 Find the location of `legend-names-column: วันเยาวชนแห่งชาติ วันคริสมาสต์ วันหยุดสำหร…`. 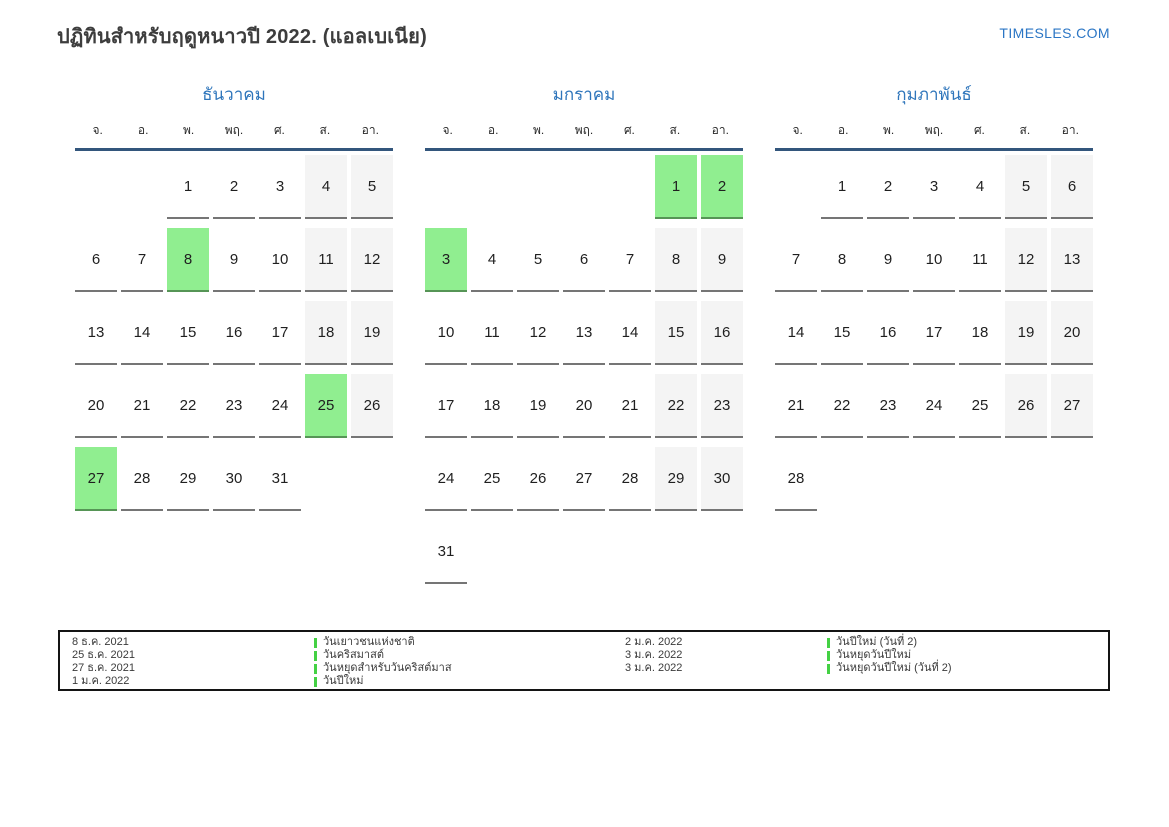

legend-names-column: วันเยาวชนแห่งชาติ วันคริสมาสต์ วันหยุดสำหร… is located at coordinates (463, 662).